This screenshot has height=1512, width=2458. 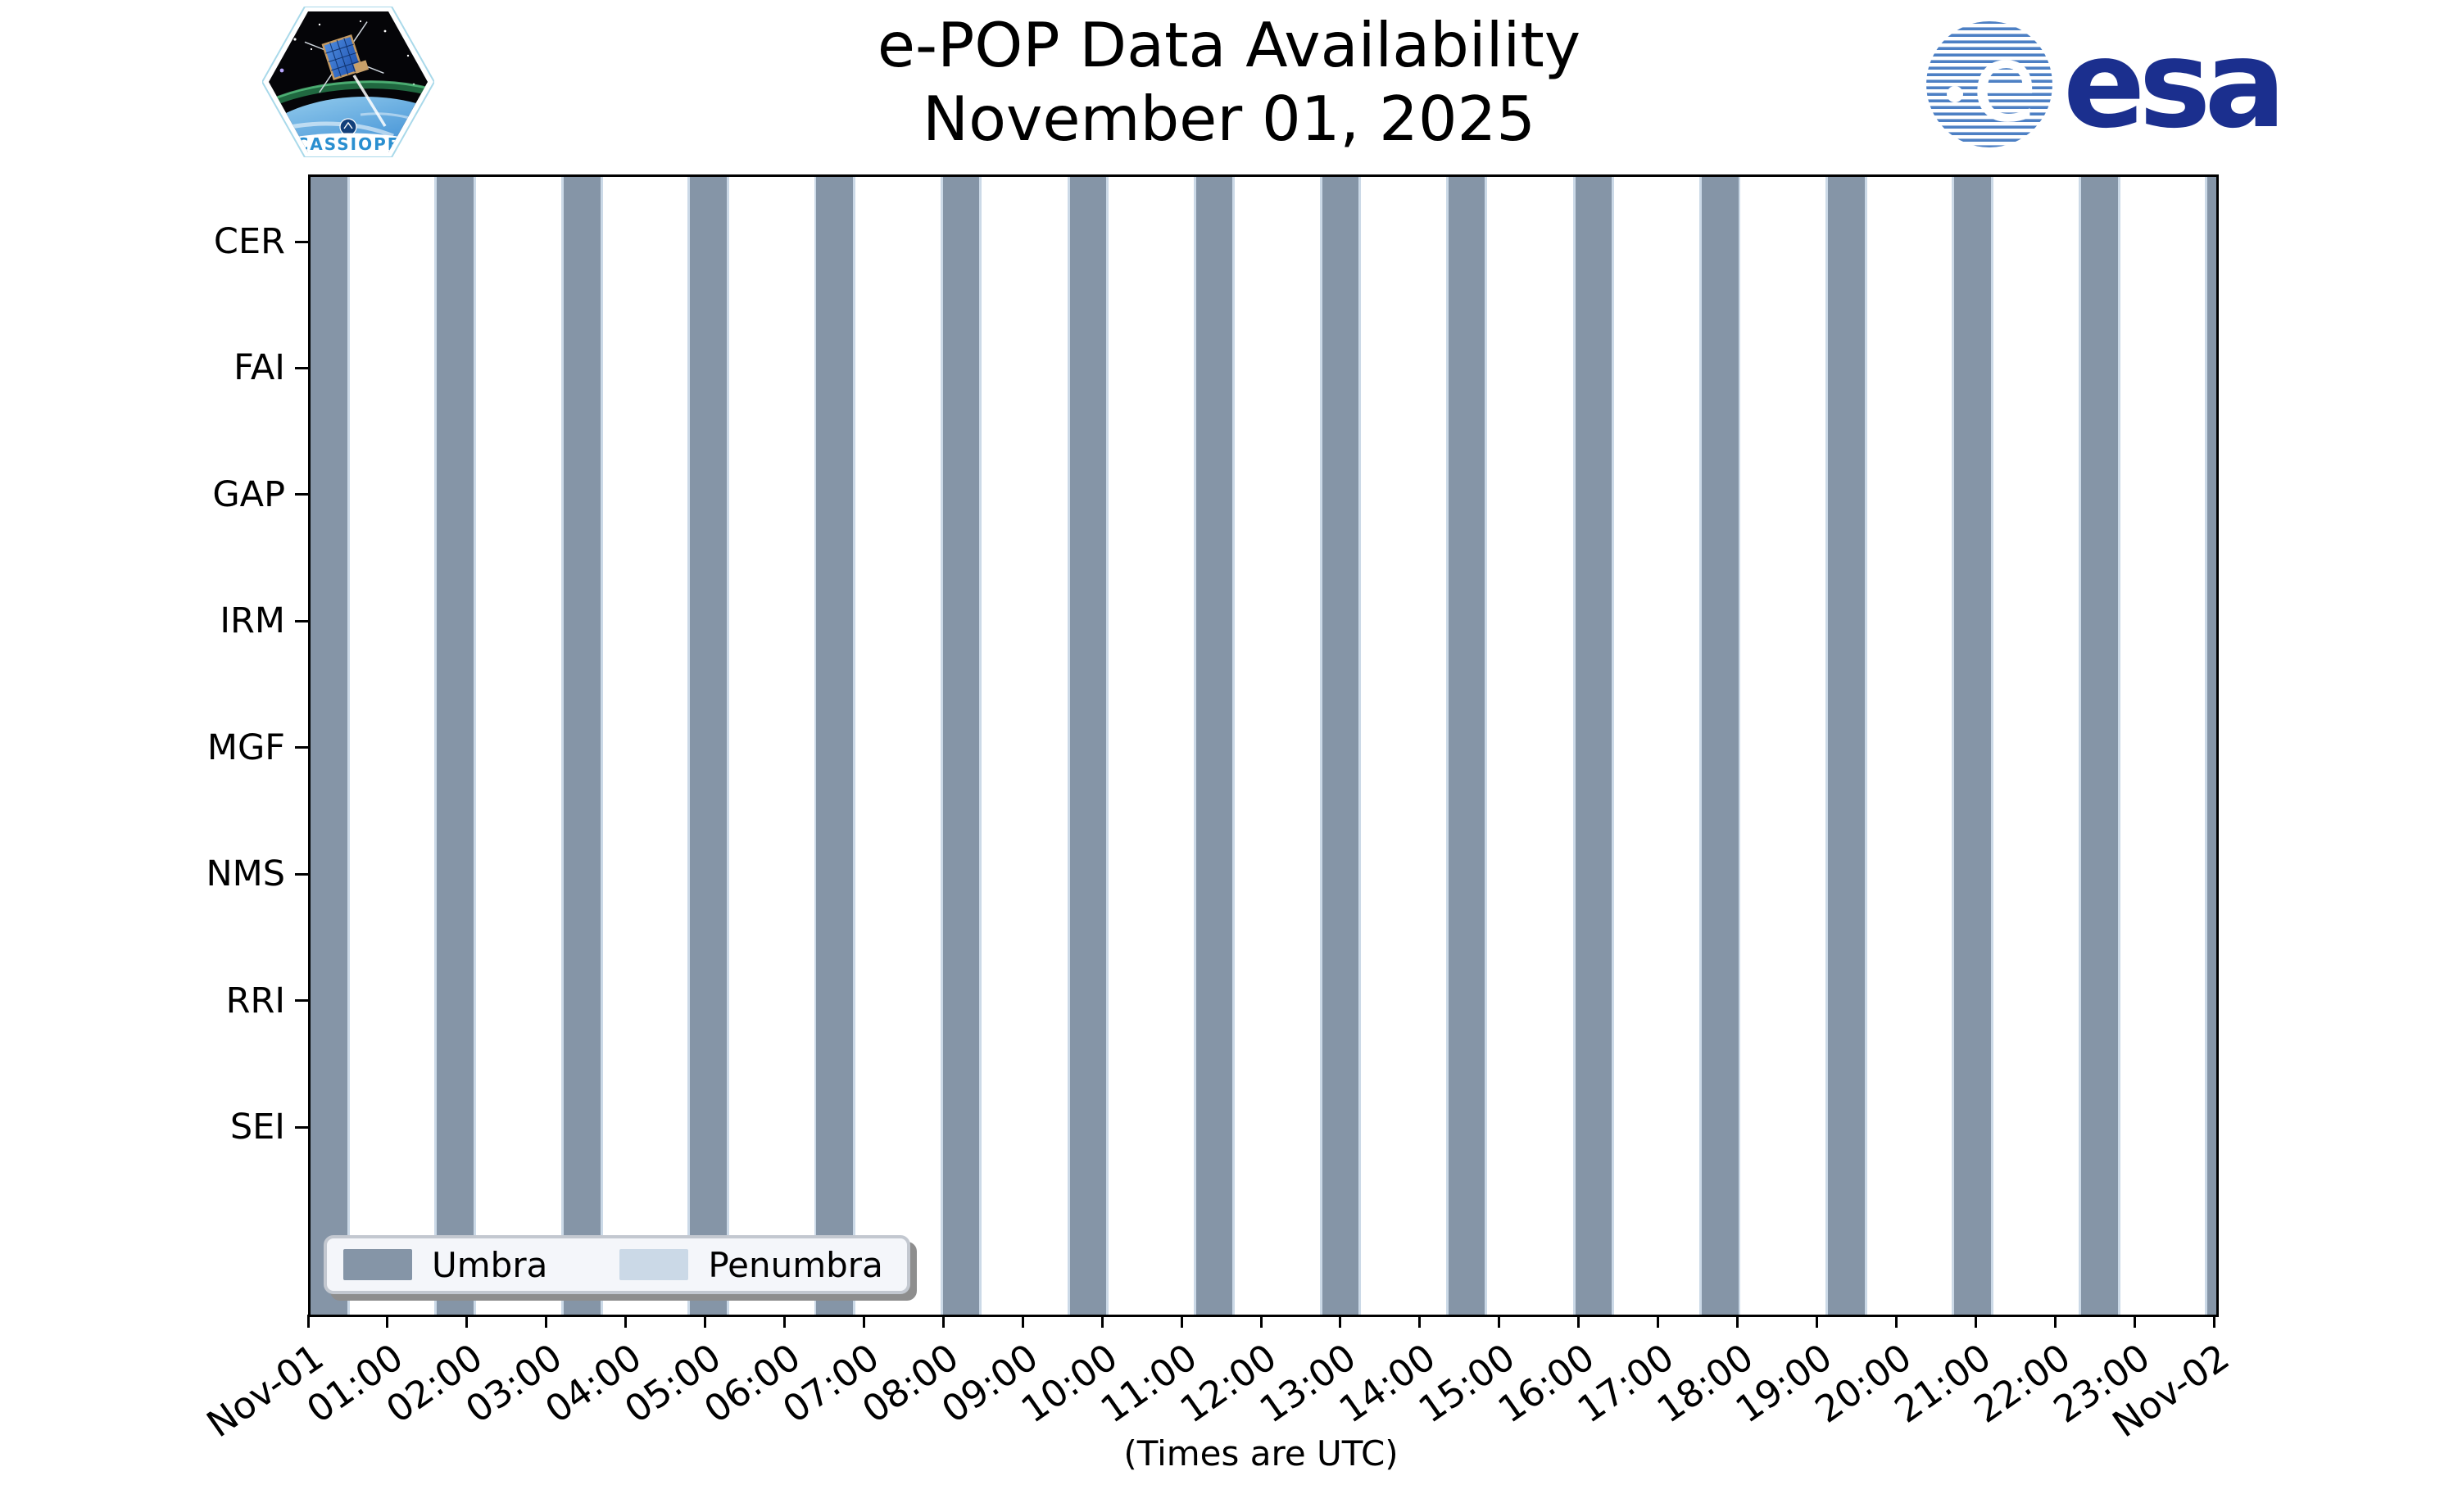 What do you see at coordinates (490, 1264) in the screenshot?
I see `umbra-legend-label: Umbra` at bounding box center [490, 1264].